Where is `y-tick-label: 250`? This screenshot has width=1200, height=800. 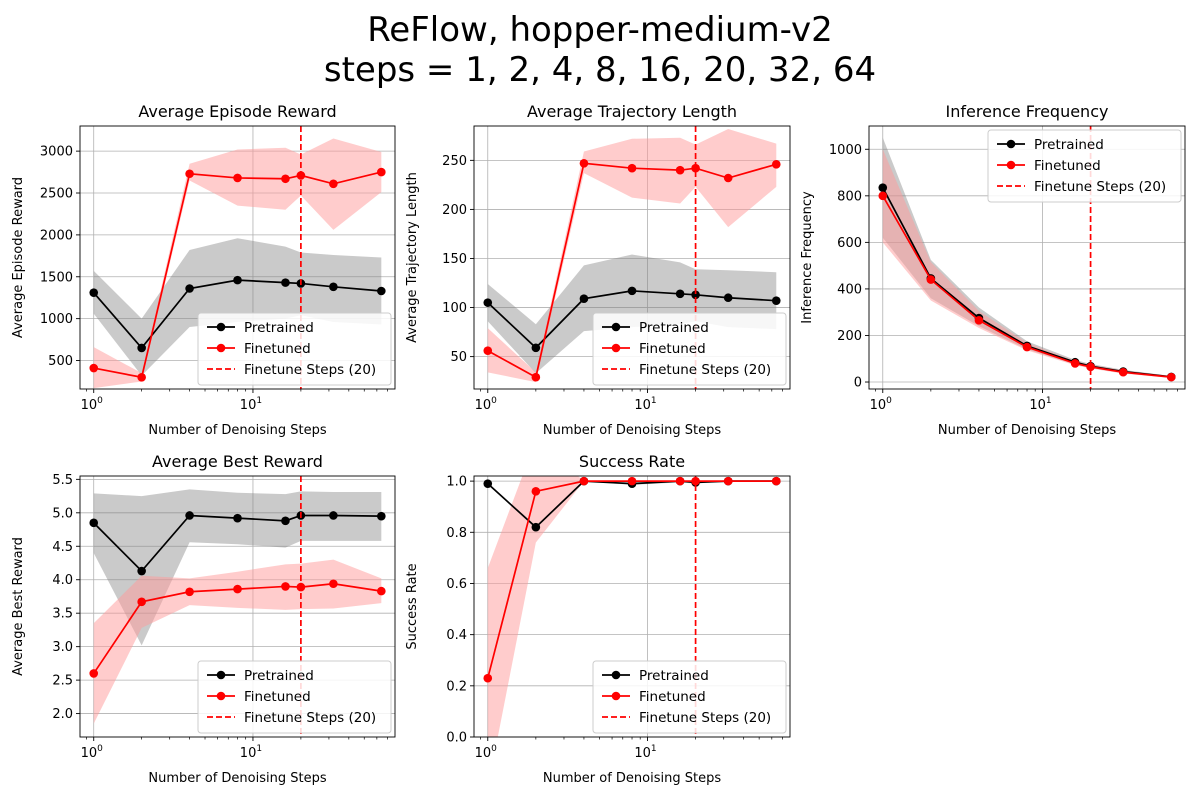 y-tick-label: 250 is located at coordinates (454, 161).